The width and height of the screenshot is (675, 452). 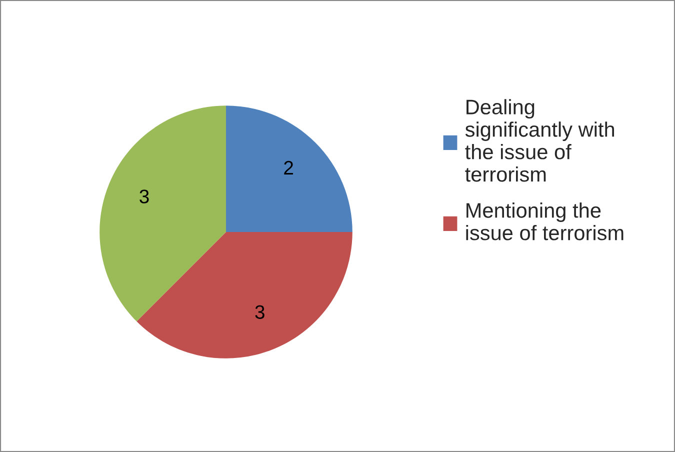 What do you see at coordinates (539, 140) in the screenshot?
I see `legend-label: Dealing significantly with the issue of terrorism` at bounding box center [539, 140].